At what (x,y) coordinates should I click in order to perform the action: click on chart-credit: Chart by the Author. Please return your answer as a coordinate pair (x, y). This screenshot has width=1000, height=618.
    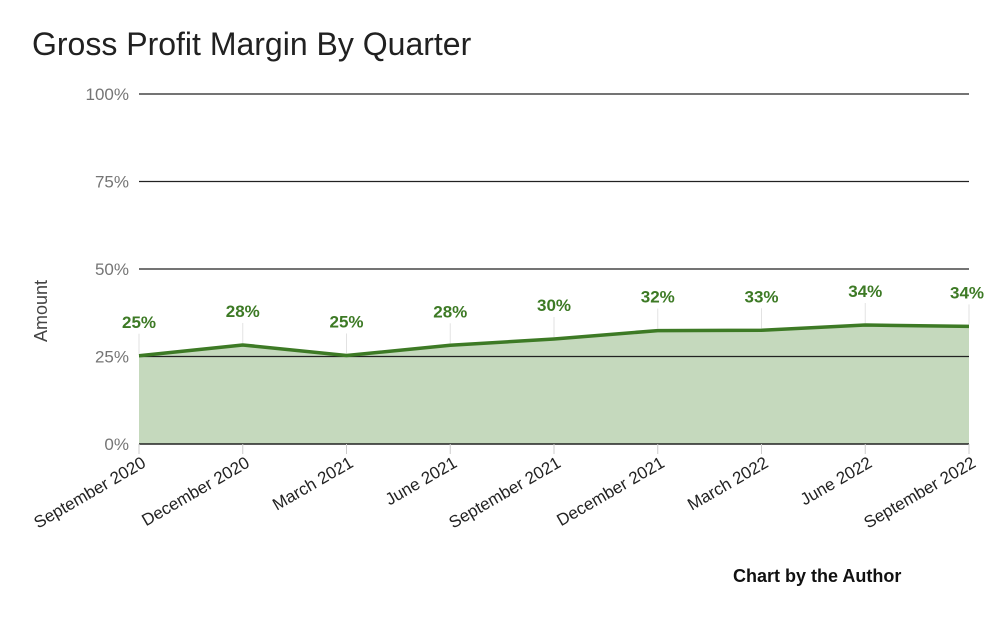
    Looking at the image, I should click on (817, 576).